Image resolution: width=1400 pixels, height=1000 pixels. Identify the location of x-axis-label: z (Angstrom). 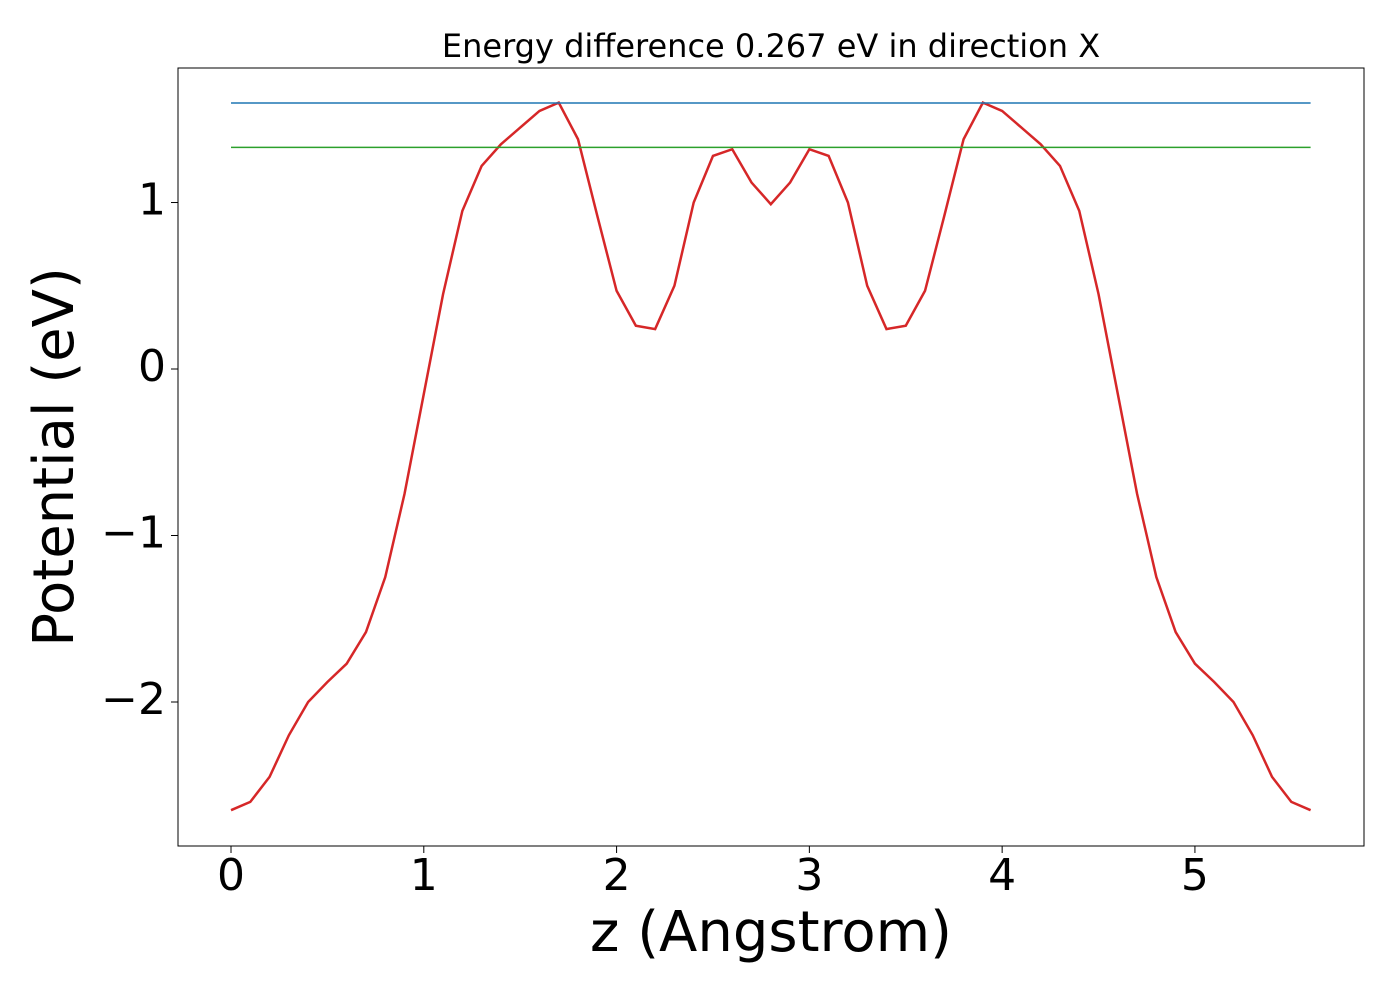
(771, 932).